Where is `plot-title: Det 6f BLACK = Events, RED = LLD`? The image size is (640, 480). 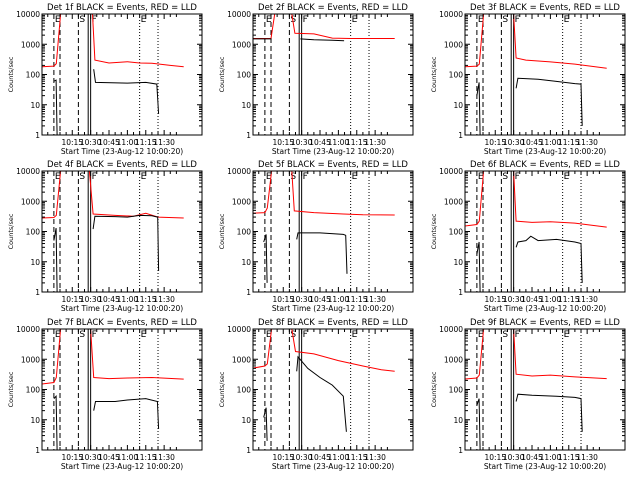
plot-title: Det 6f BLACK = Events, RED = LLD is located at coordinates (545, 165).